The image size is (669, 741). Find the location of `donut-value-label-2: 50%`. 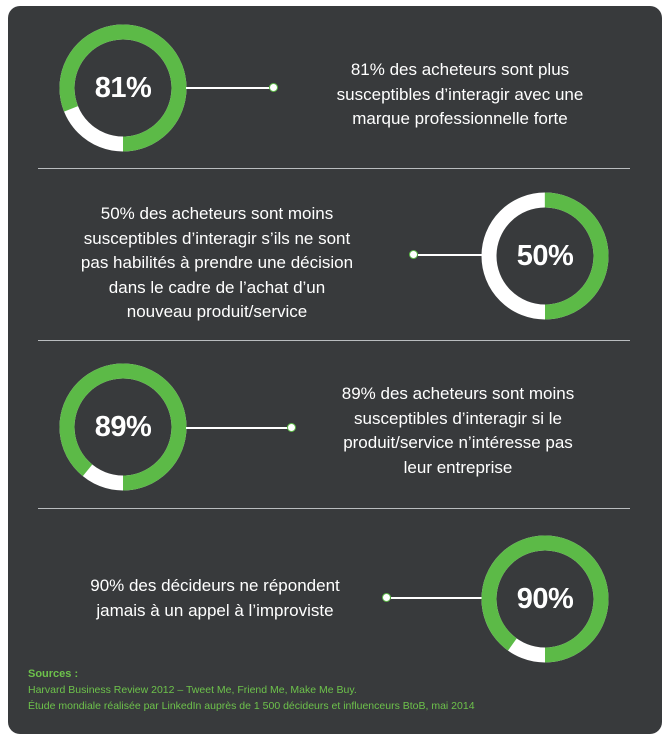

donut-value-label-2: 50% is located at coordinates (545, 255).